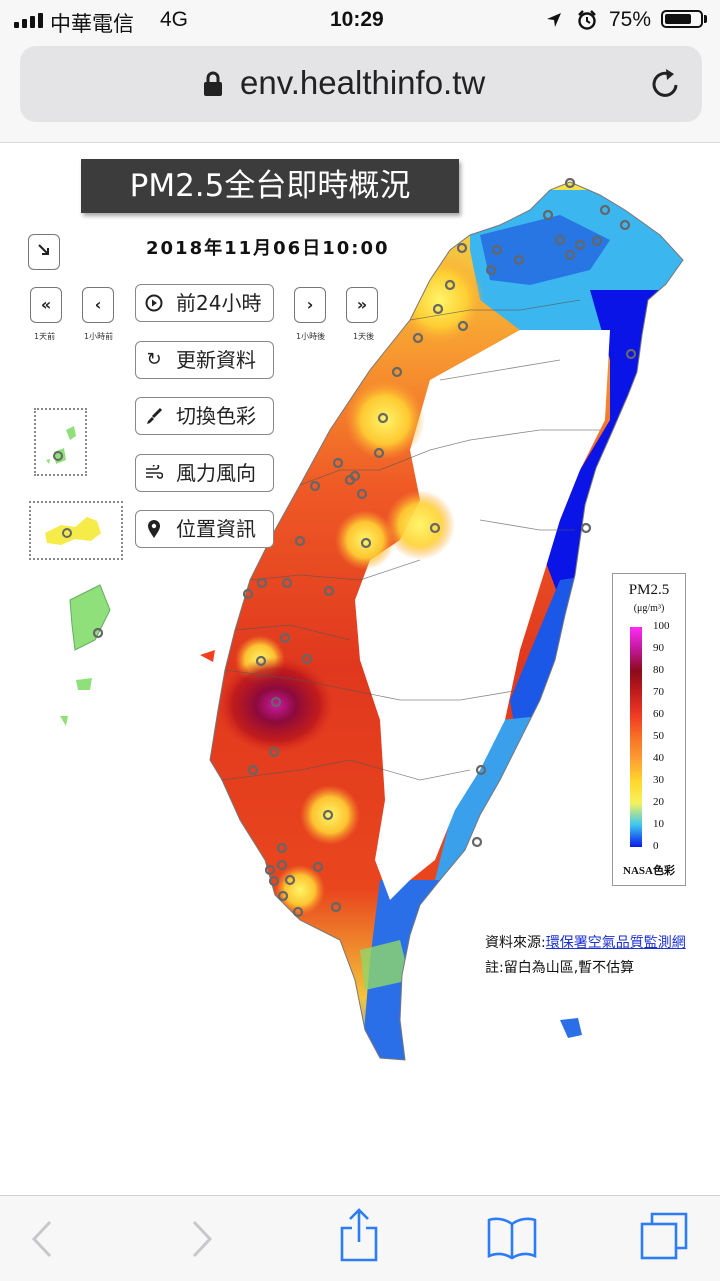 This screenshot has width=720, height=1281. I want to click on legend-tick: 50, so click(658, 736).